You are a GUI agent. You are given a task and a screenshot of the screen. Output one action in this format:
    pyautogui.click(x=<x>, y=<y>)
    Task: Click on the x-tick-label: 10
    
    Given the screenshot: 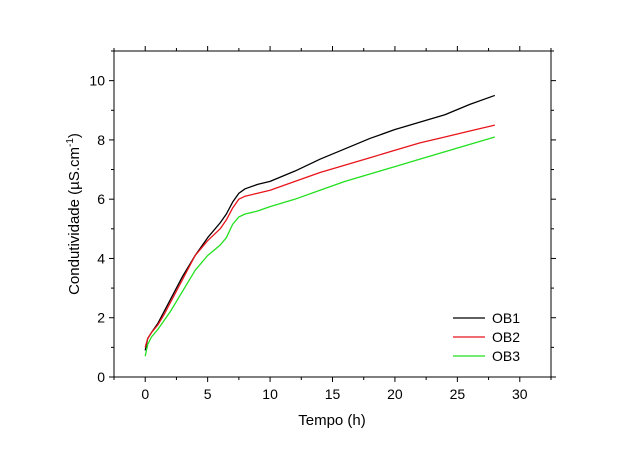 What is the action you would take?
    pyautogui.click(x=270, y=394)
    